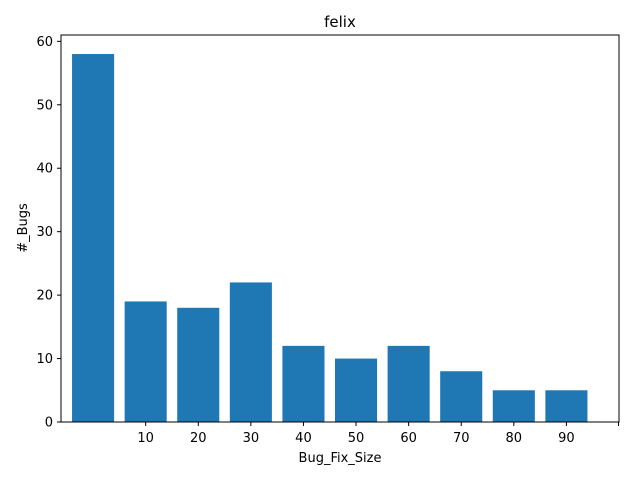  What do you see at coordinates (44, 42) in the screenshot?
I see `y-tick-label: 60` at bounding box center [44, 42].